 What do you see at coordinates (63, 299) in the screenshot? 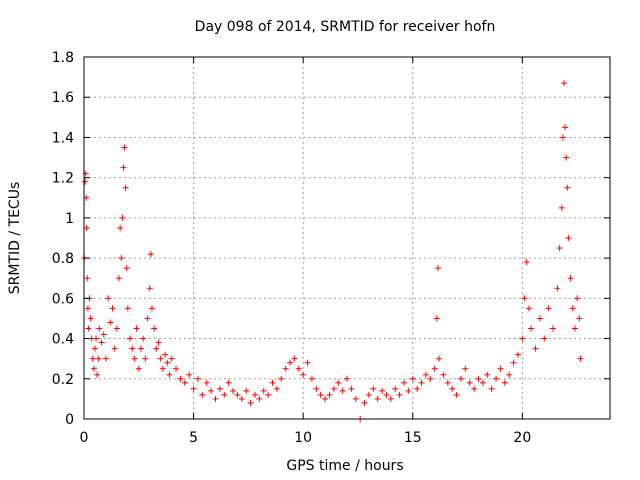
I see `y-tick-label: 0.6` at bounding box center [63, 299].